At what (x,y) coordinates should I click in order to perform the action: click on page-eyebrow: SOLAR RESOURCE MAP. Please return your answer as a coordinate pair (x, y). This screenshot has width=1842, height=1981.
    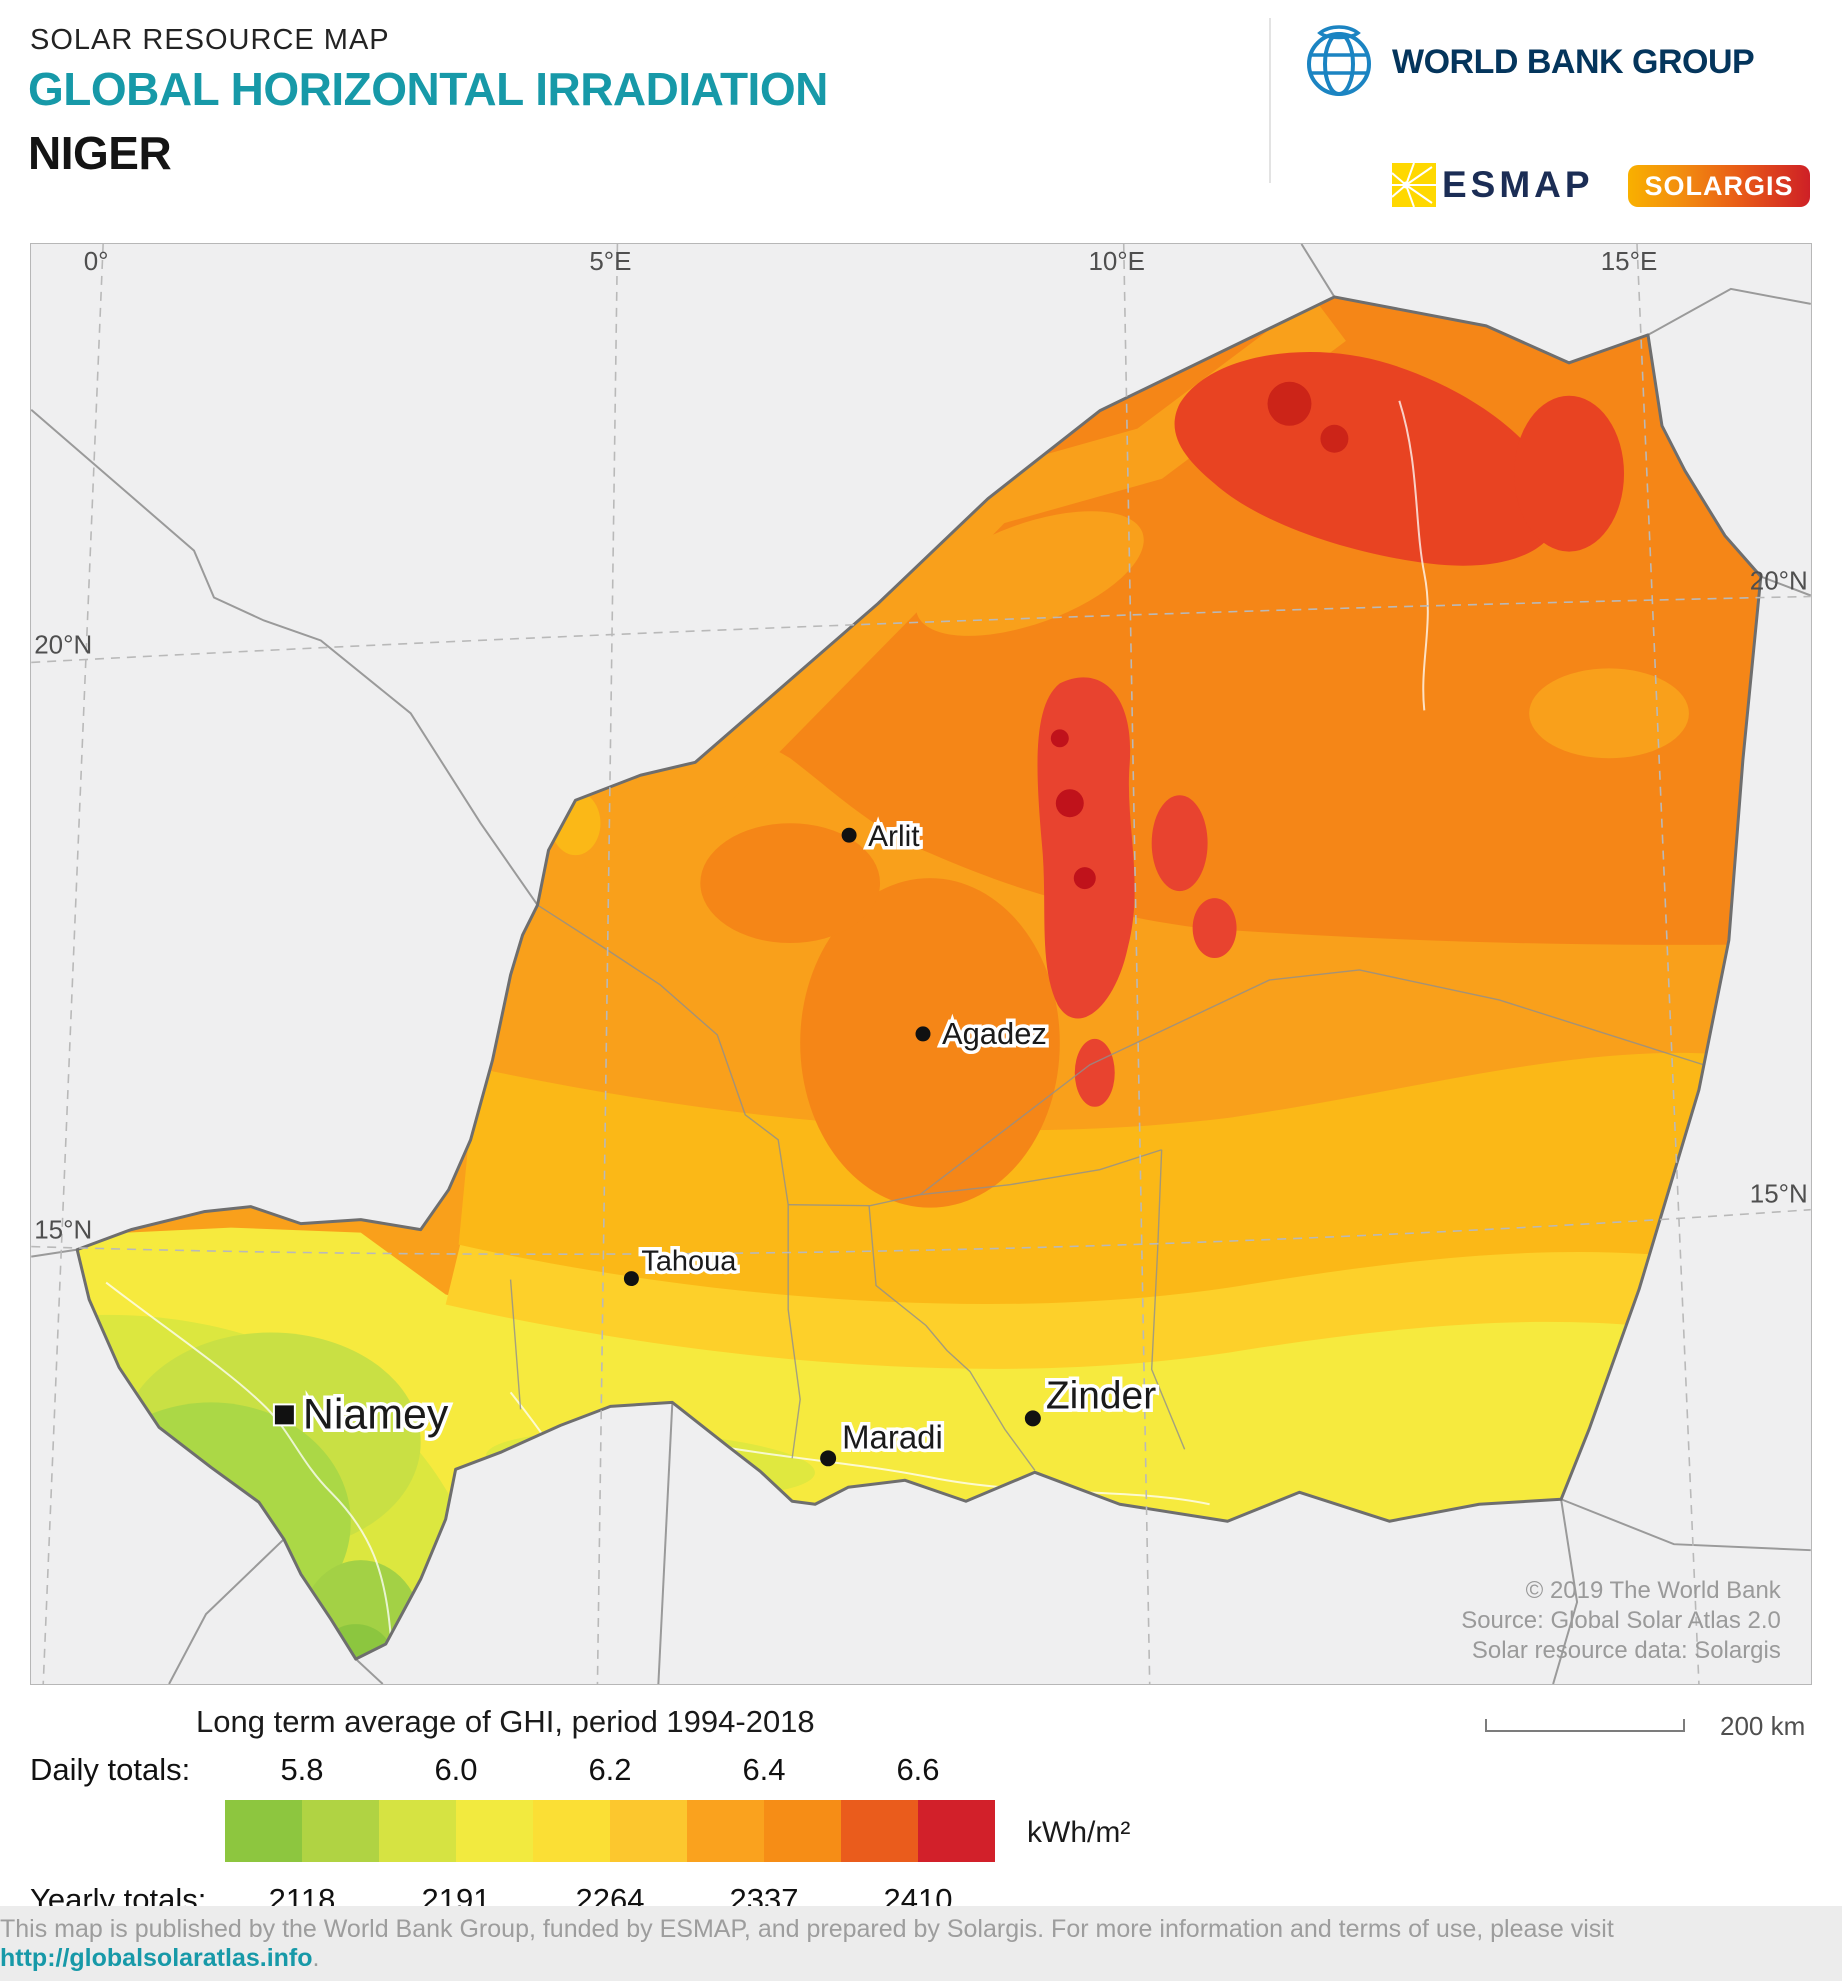
    Looking at the image, I should click on (210, 40).